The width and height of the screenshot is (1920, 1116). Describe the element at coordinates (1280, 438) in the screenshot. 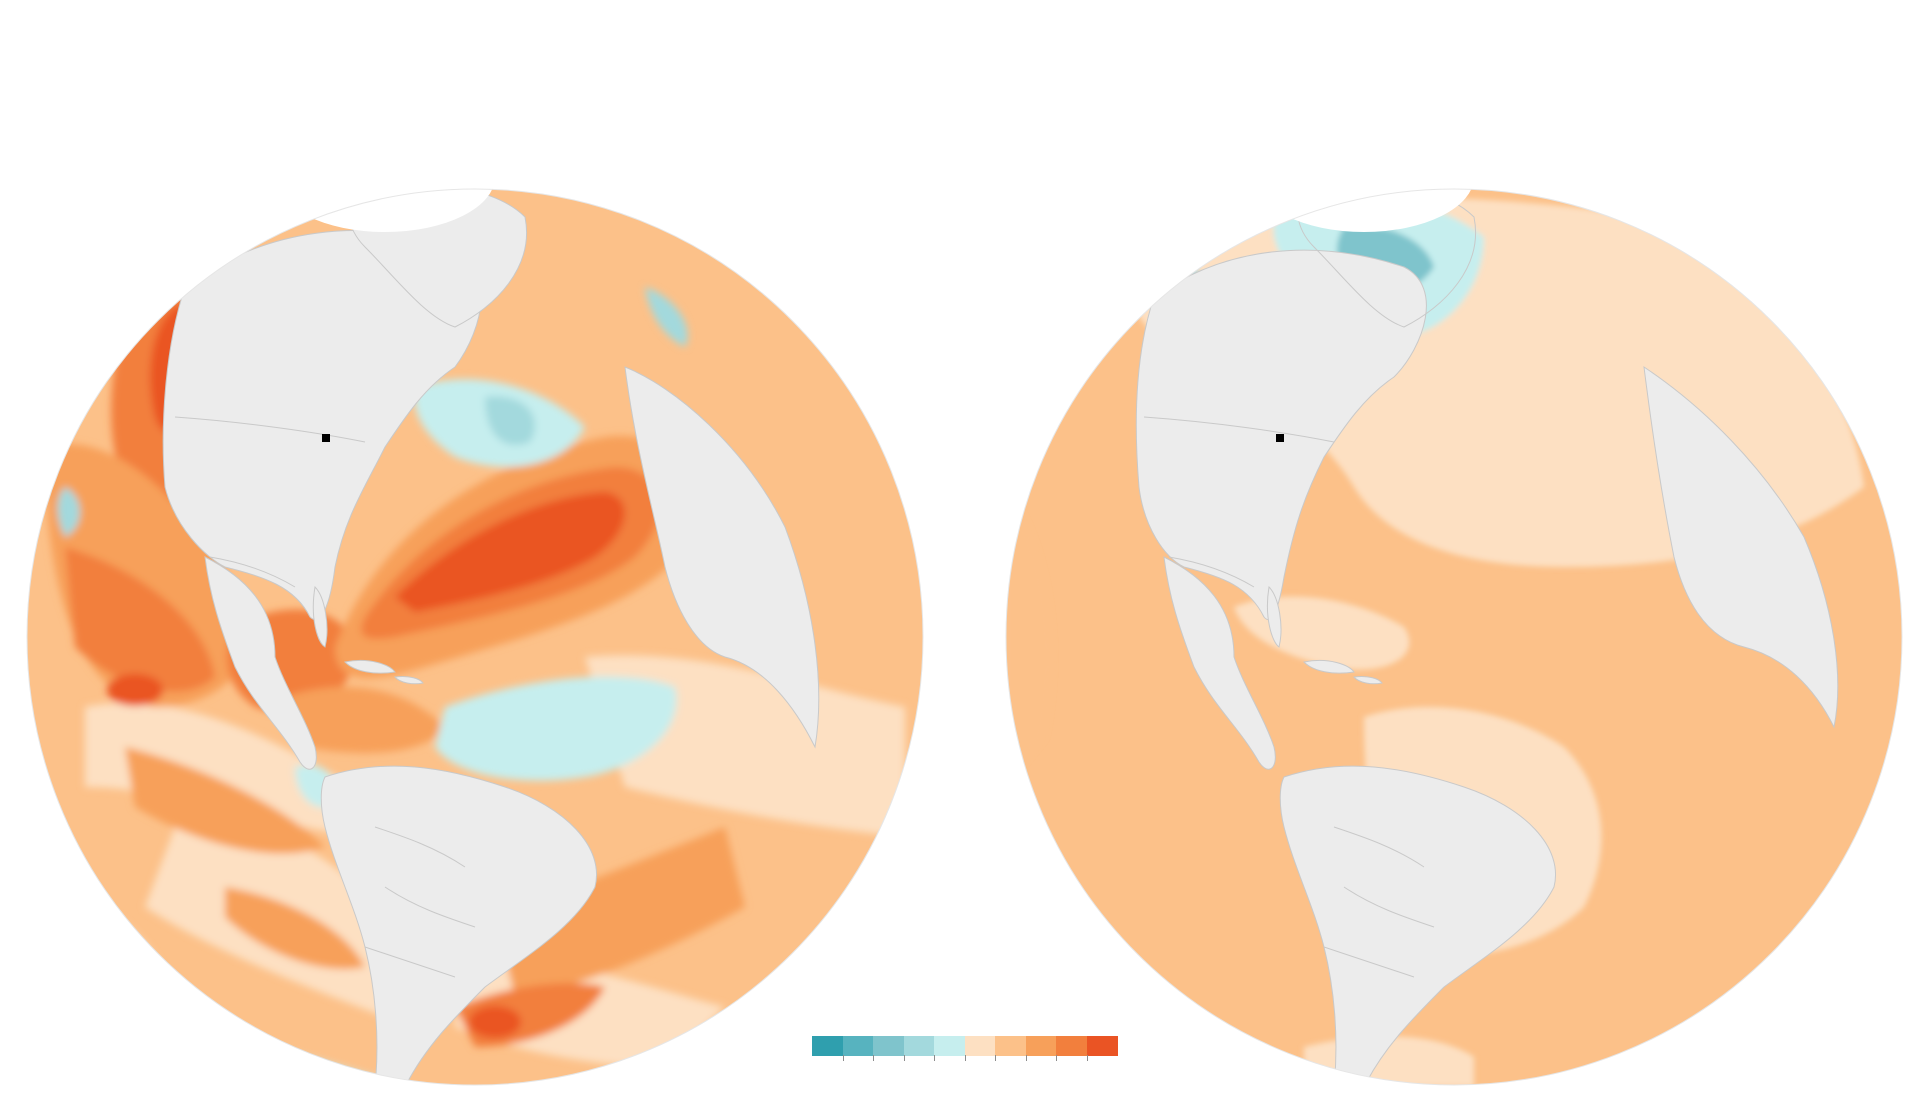

I see `right-location-marker` at that location.